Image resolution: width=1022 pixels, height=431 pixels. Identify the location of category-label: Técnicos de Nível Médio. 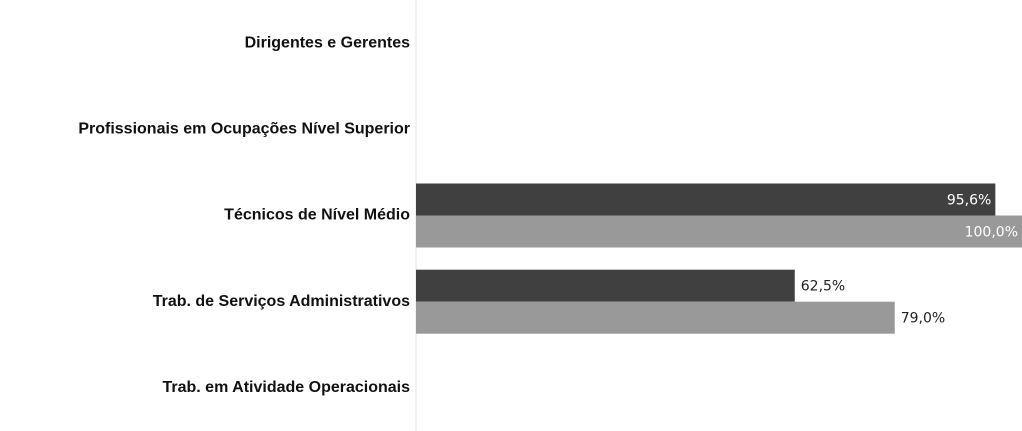
(317, 215).